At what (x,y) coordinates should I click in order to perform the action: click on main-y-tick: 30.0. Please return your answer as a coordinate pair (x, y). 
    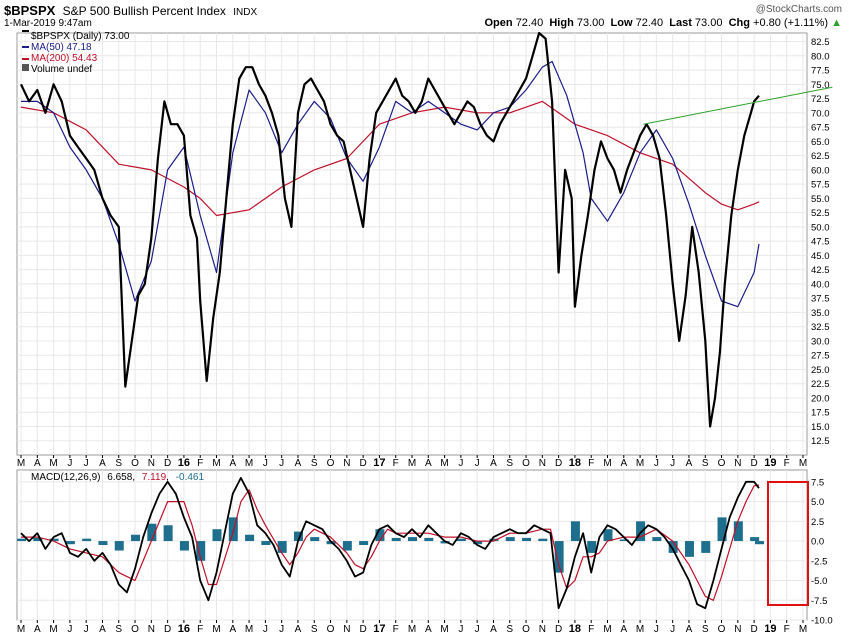
    Looking at the image, I should click on (820, 341).